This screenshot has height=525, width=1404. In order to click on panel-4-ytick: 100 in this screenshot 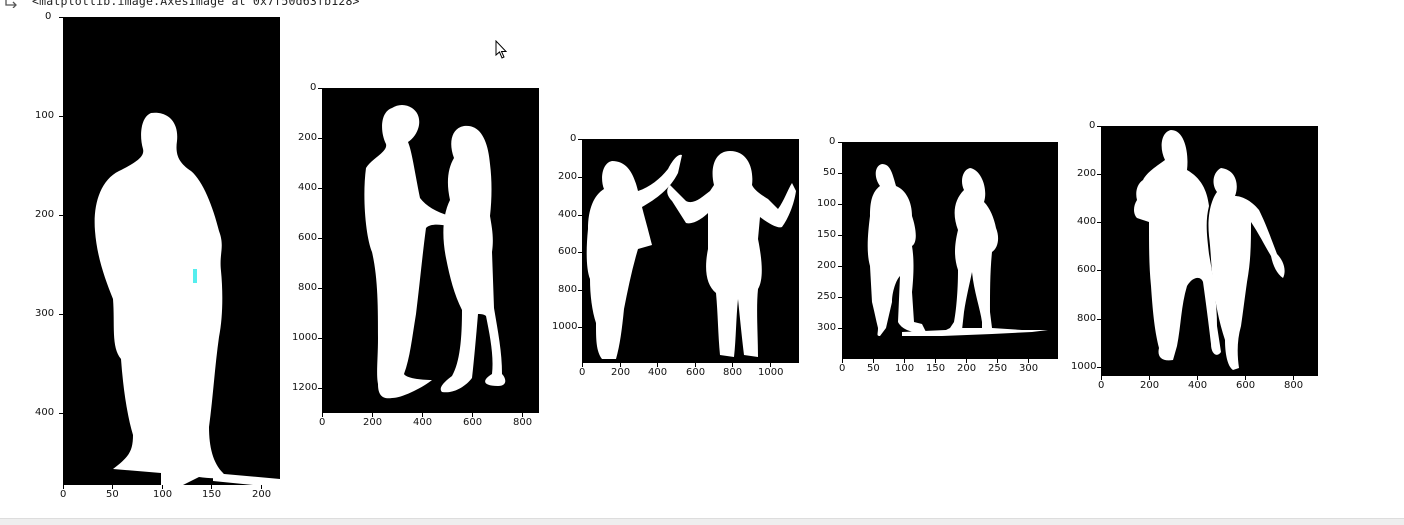, I will do `click(827, 203)`.